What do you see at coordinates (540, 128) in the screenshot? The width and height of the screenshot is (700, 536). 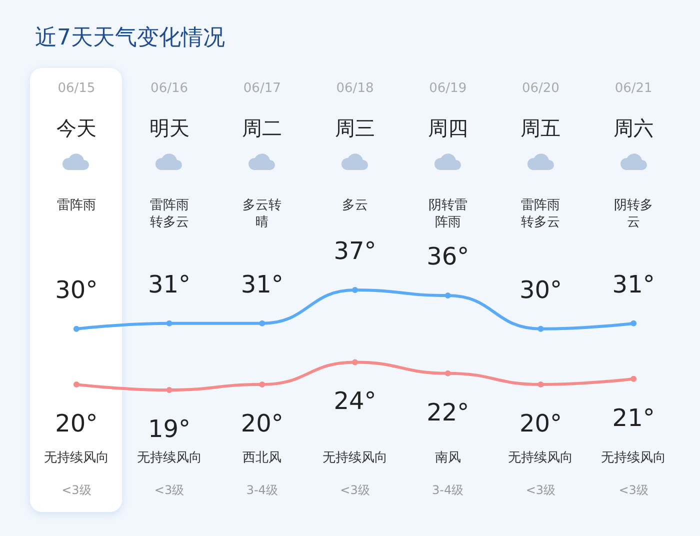 I see `text: 周五` at bounding box center [540, 128].